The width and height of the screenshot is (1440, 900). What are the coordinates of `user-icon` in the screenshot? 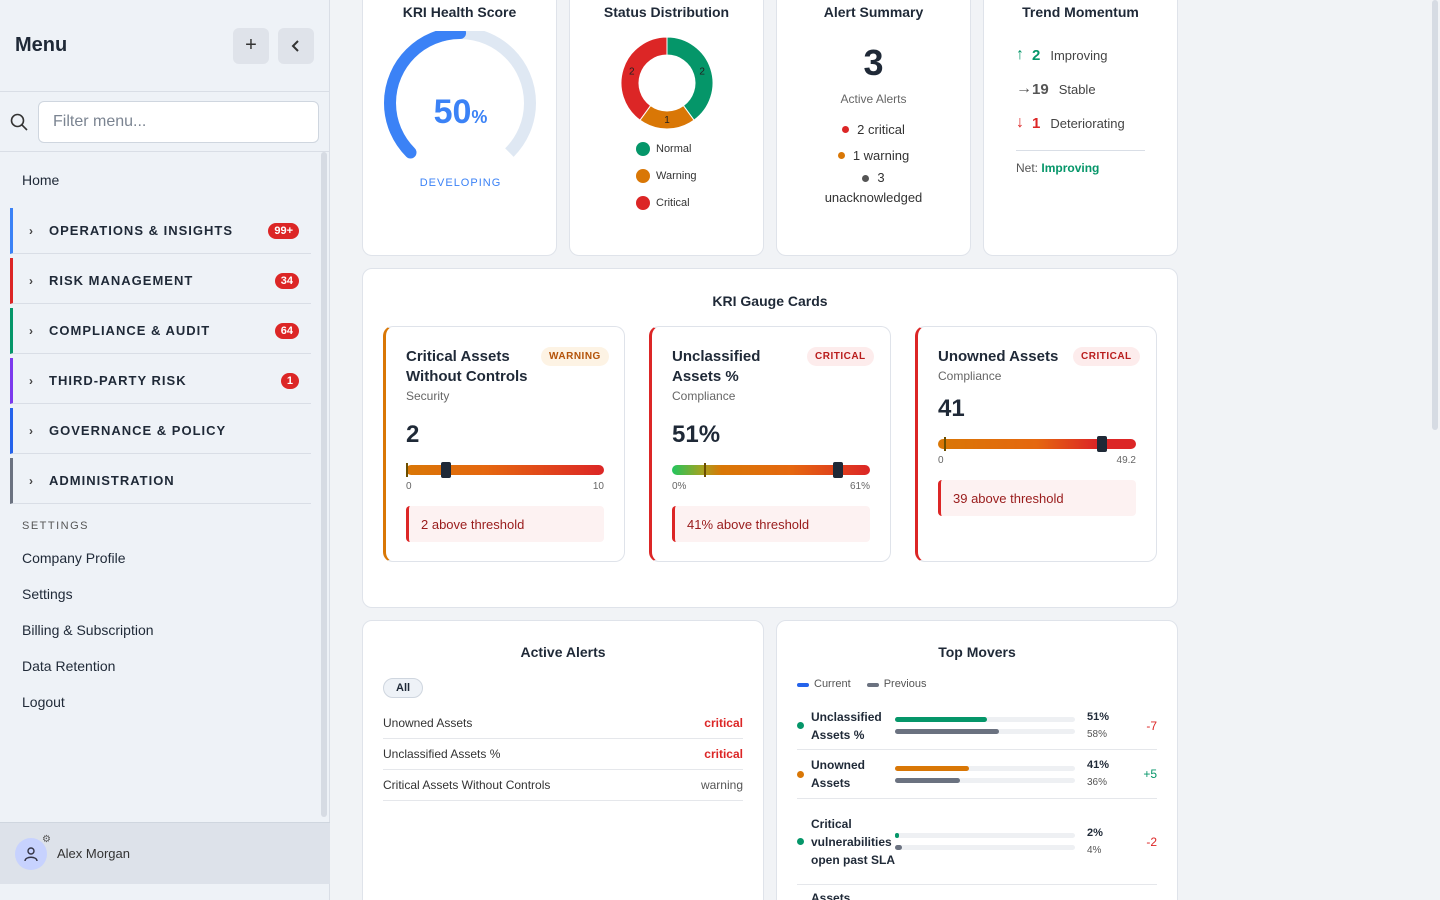 It's located at (31, 853).